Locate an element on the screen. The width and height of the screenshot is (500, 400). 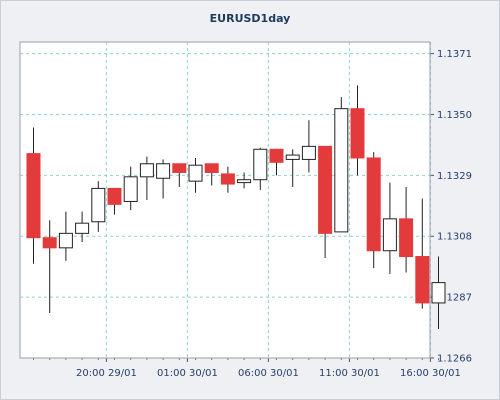
x-tick-label: 16:00 30/01 is located at coordinates (430, 373).